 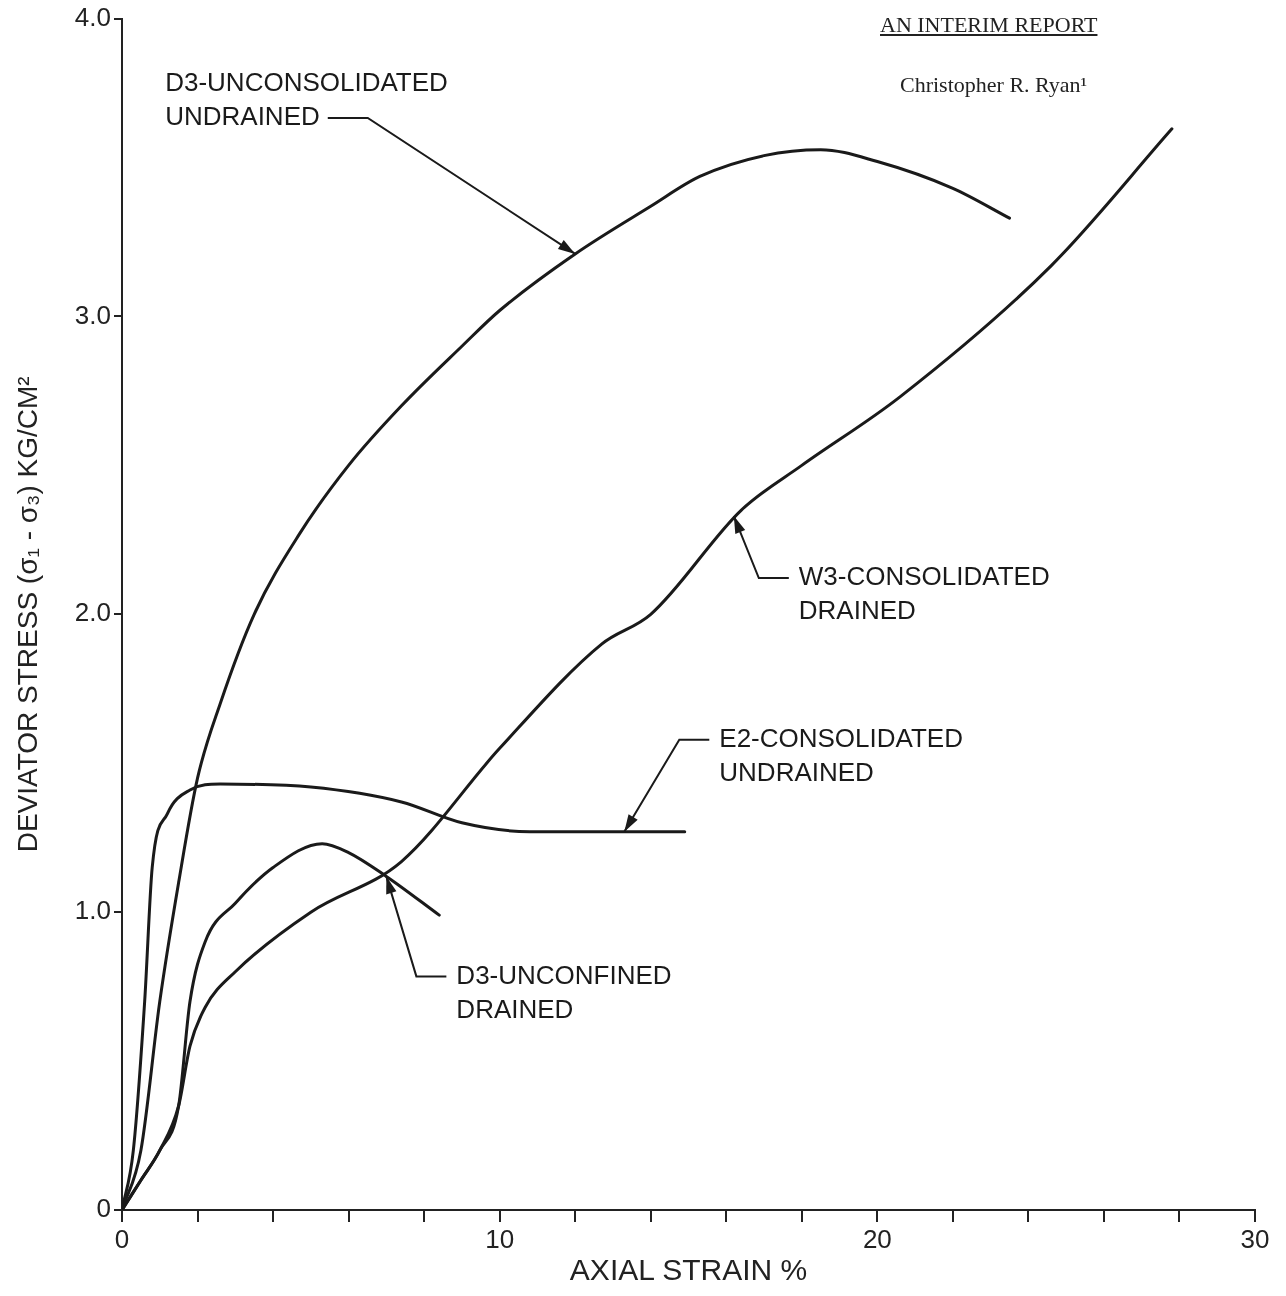 What do you see at coordinates (924, 593) in the screenshot?
I see `annotation: W3-CONSOLIDATED DRAINED` at bounding box center [924, 593].